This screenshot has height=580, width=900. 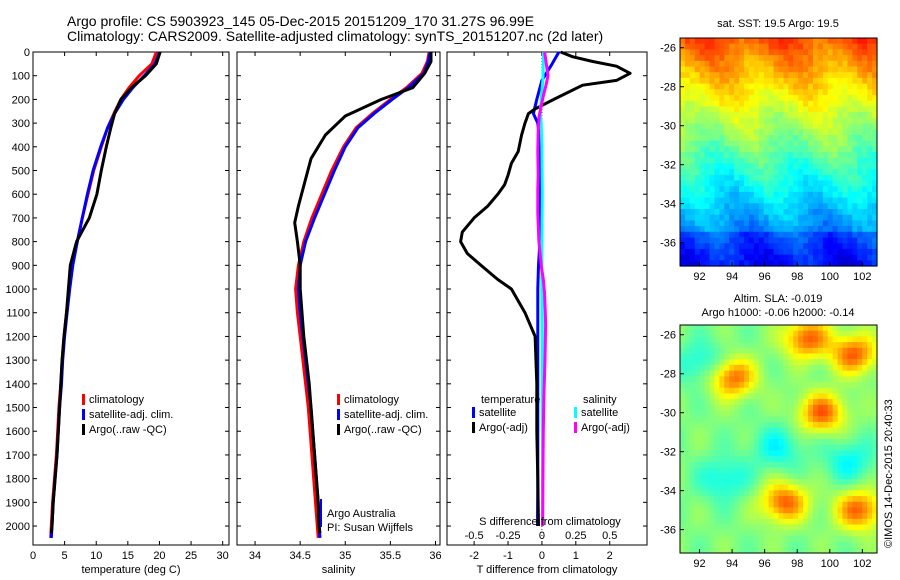 What do you see at coordinates (543, 289) in the screenshot?
I see `difference-series-argo-adj-` at bounding box center [543, 289].